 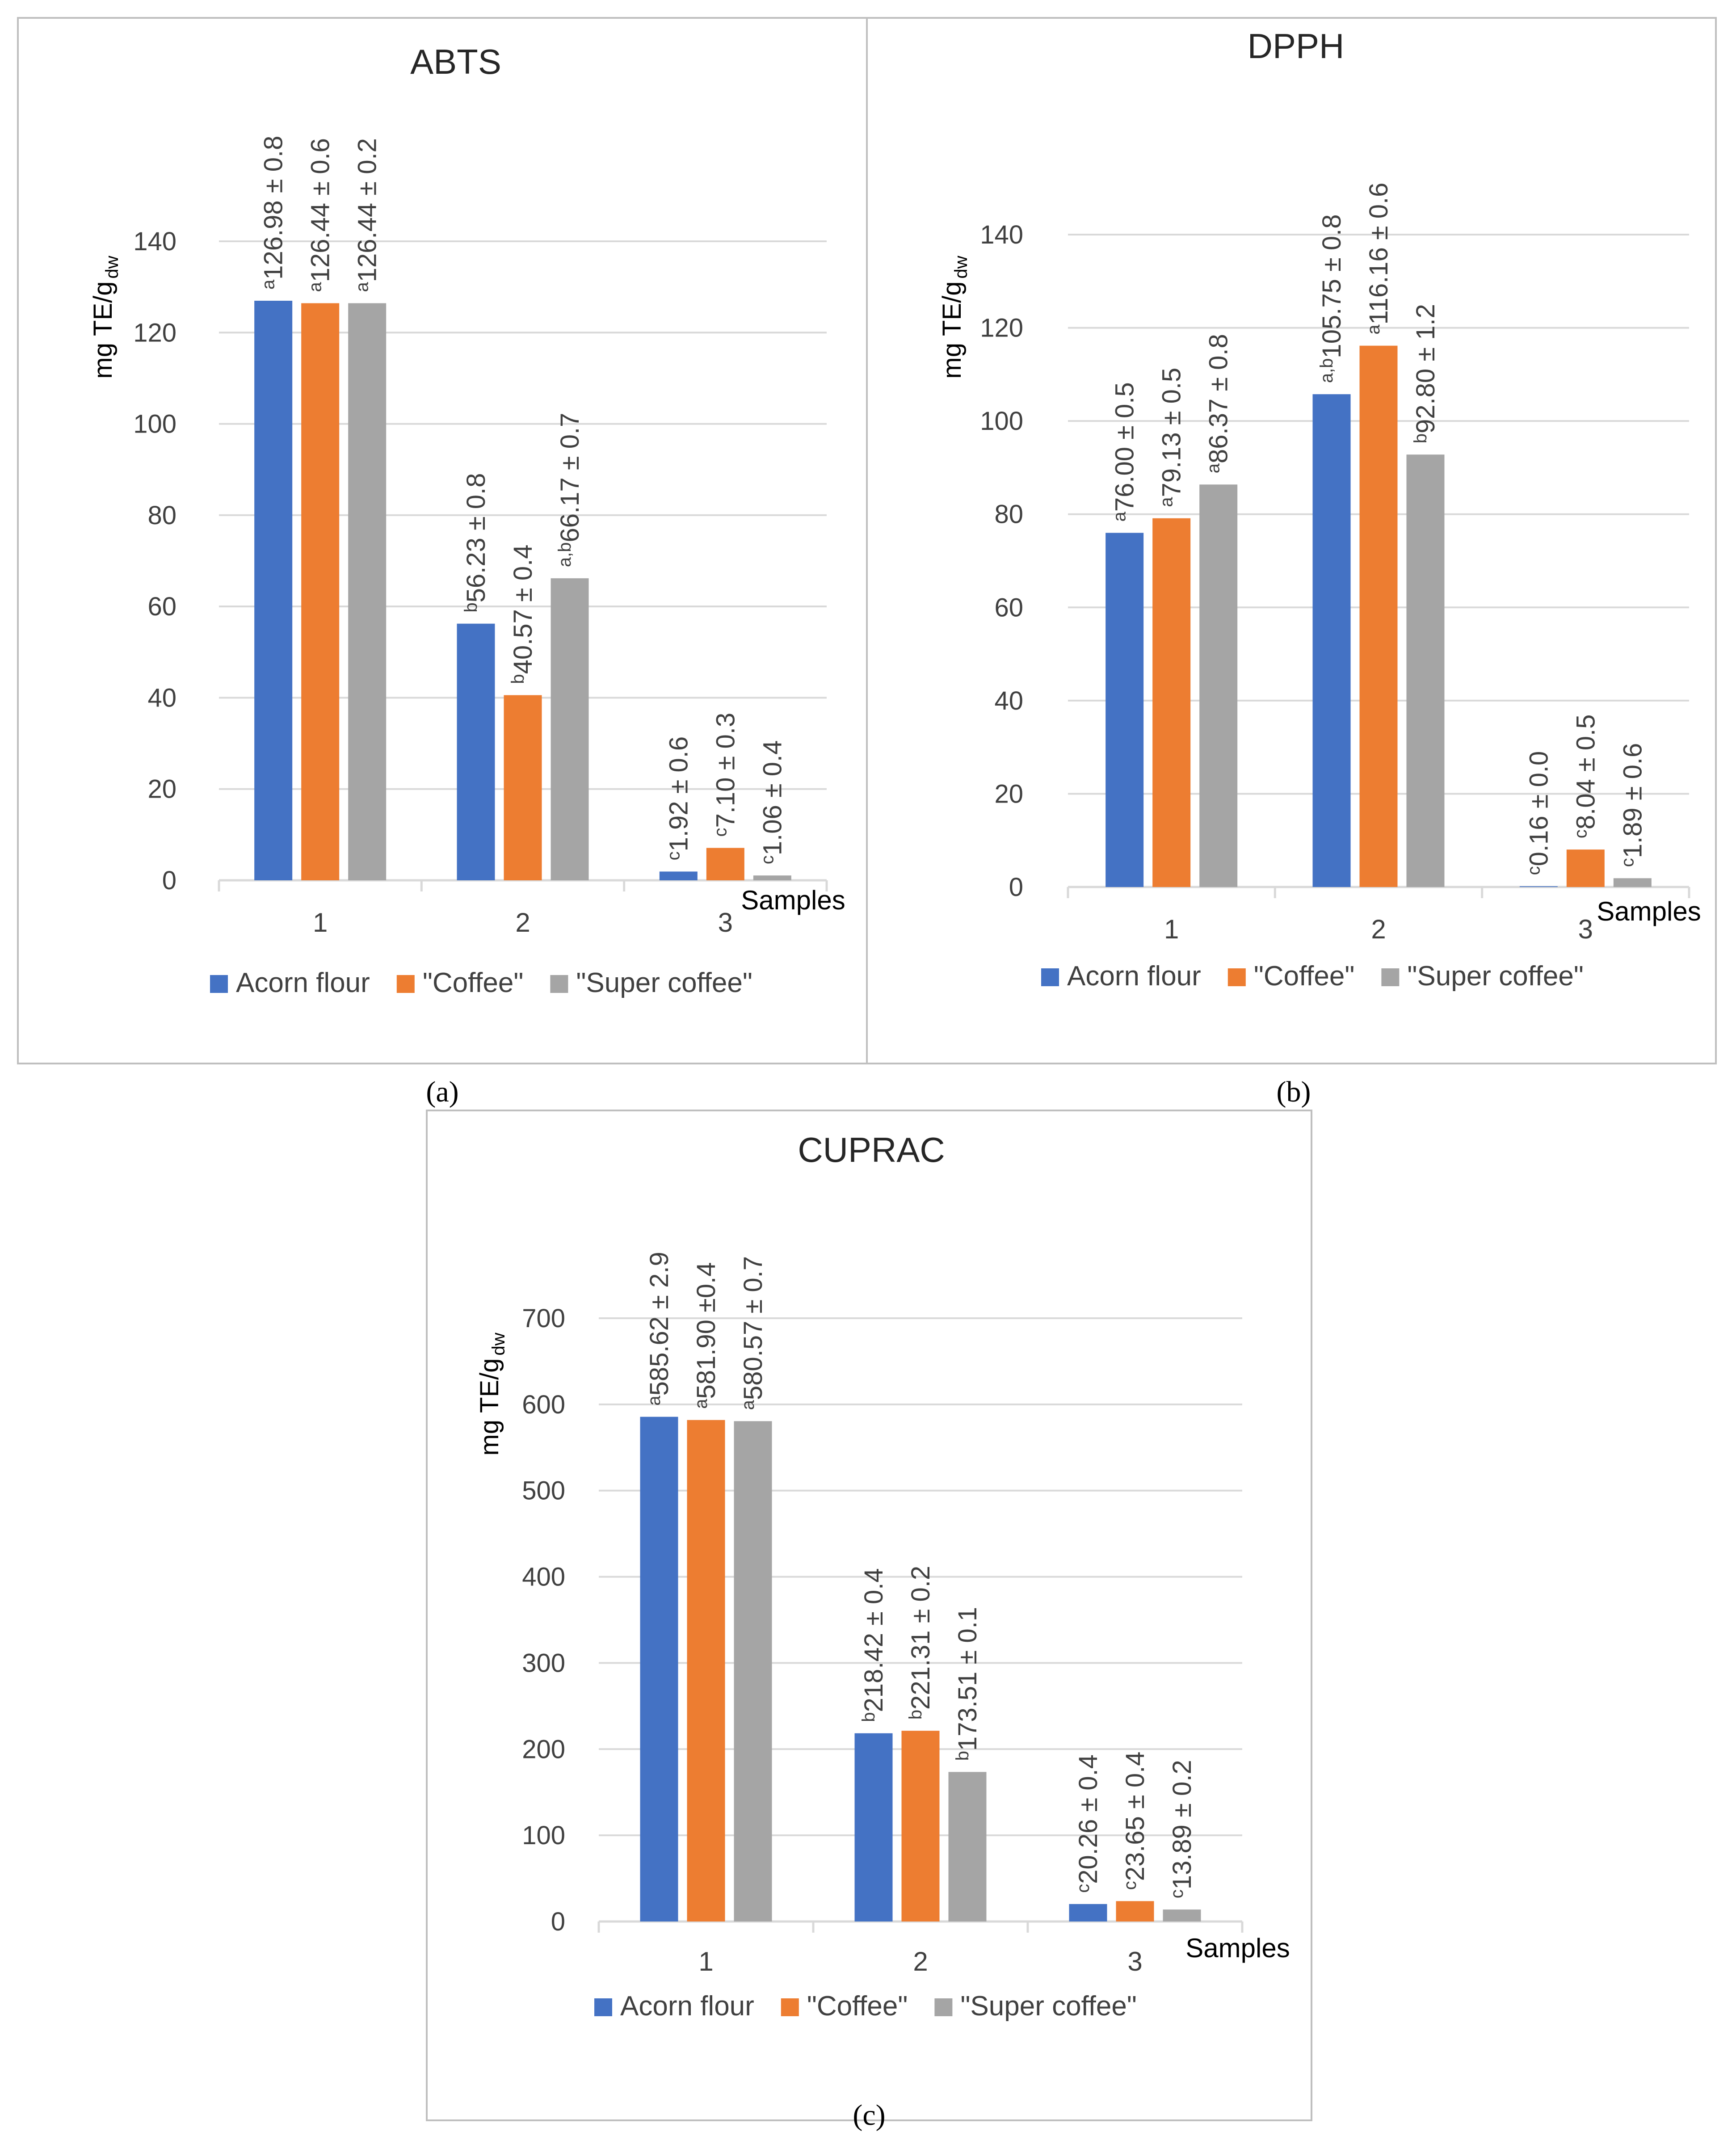 What do you see at coordinates (367, 210) in the screenshot?
I see `data-label-value: 126.44 ± 0.2` at bounding box center [367, 210].